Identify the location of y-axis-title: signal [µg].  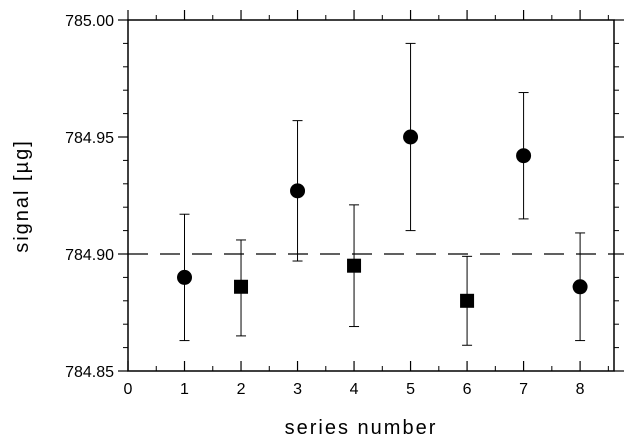
(22, 196).